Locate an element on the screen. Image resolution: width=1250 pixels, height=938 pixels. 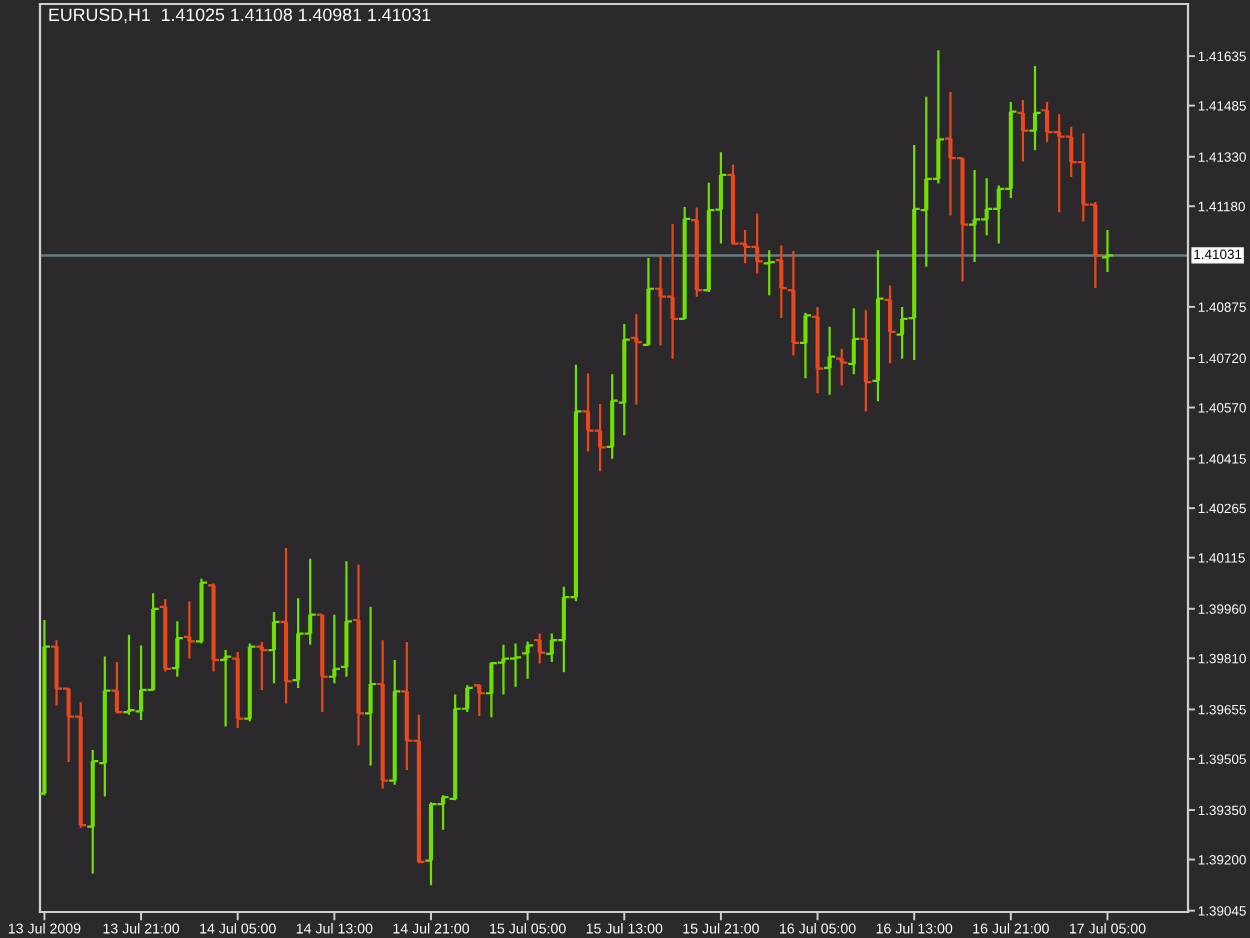
chart-title: EURUSD,H1 1.41025 1.41108 1.40981 1.41031 is located at coordinates (240, 16).